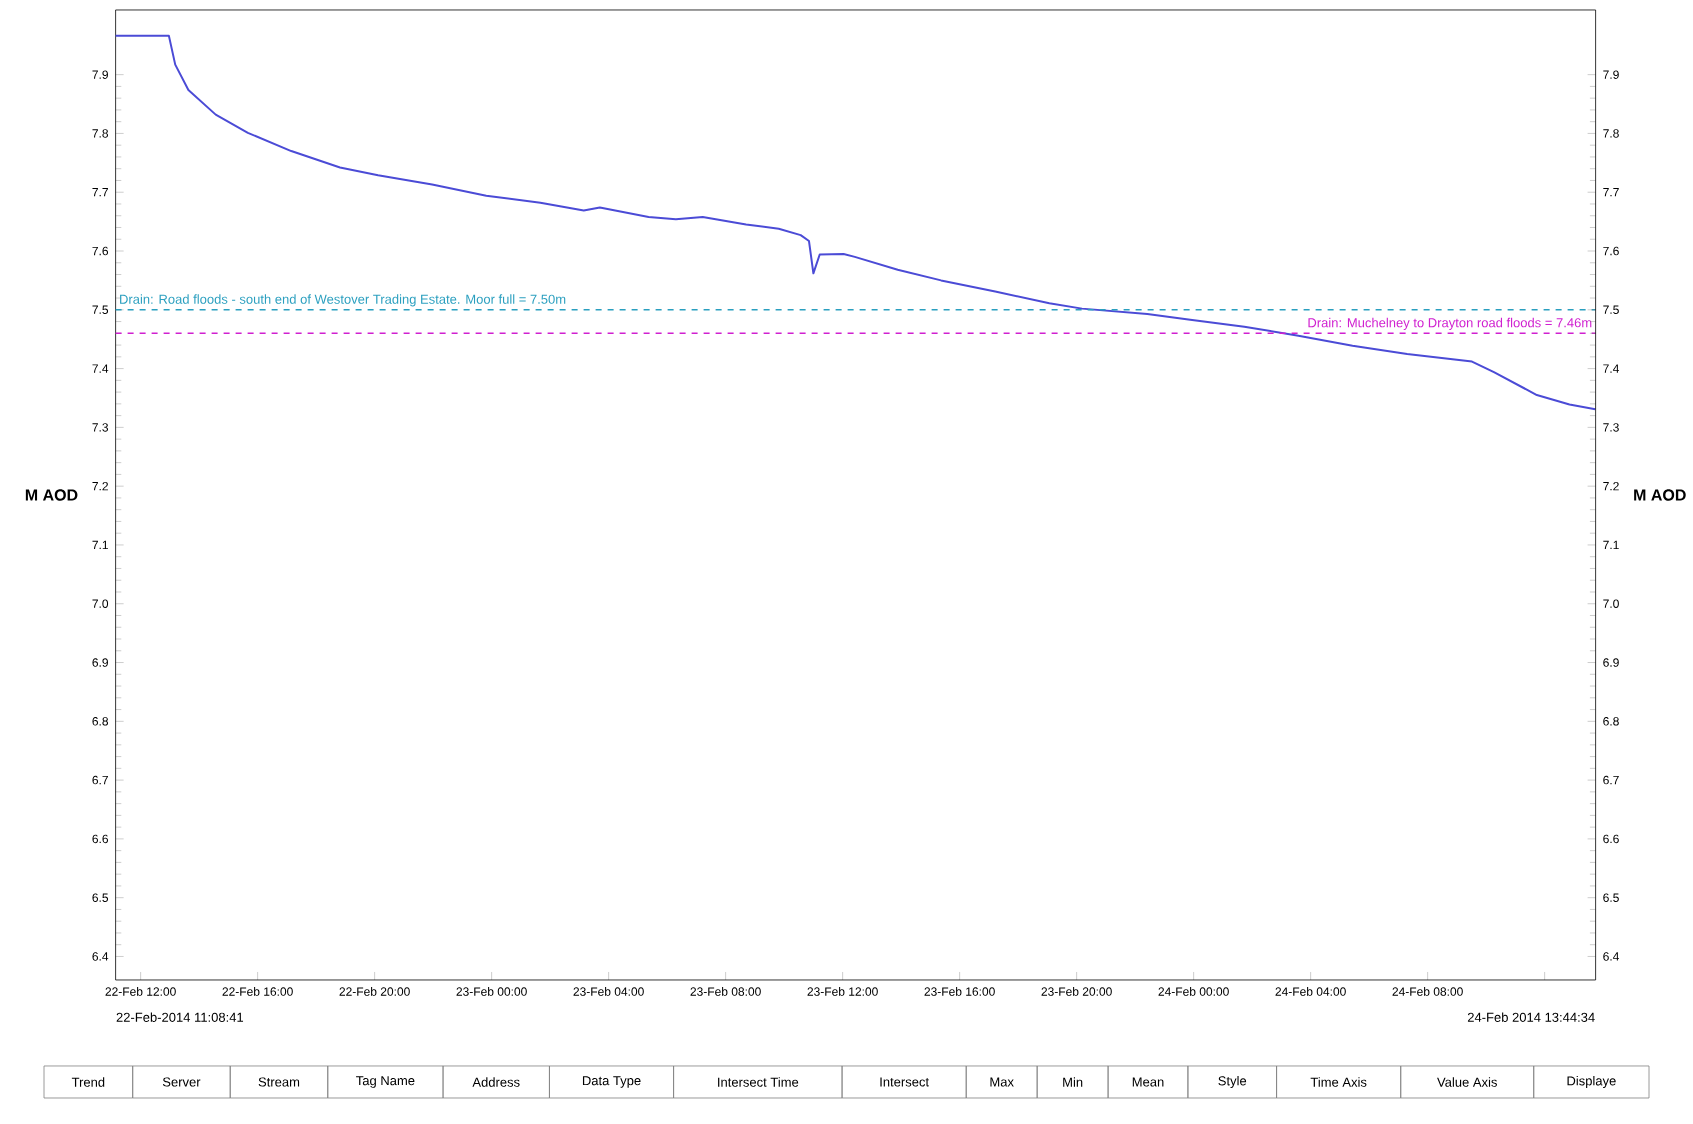 The height and width of the screenshot is (1124, 1693). What do you see at coordinates (1531, 1017) in the screenshot?
I see `text: 24-Feb 2014 13:44:34` at bounding box center [1531, 1017].